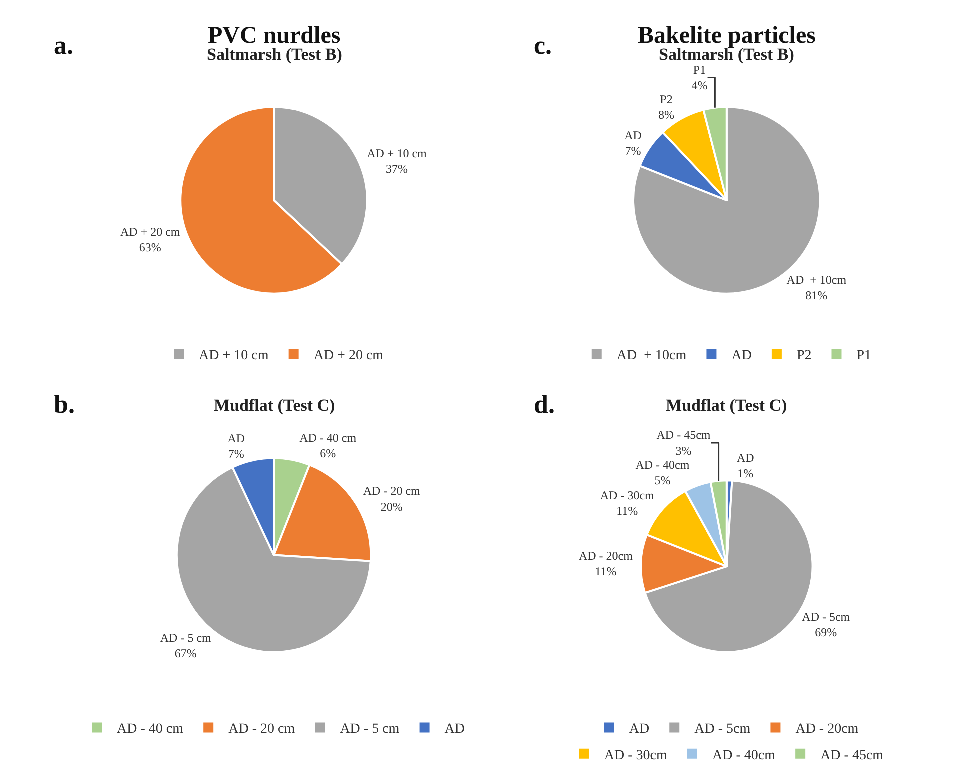  What do you see at coordinates (700, 77) in the screenshot?
I see `data-label: P1 4%` at bounding box center [700, 77].